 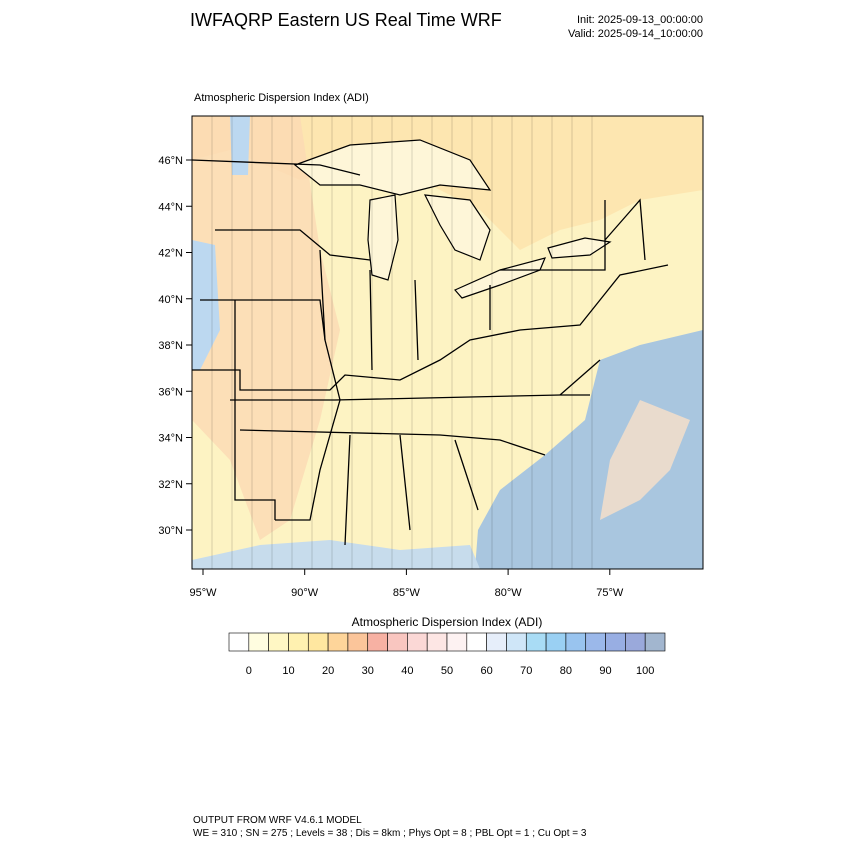 I want to click on lake-huron, so click(x=457, y=227).